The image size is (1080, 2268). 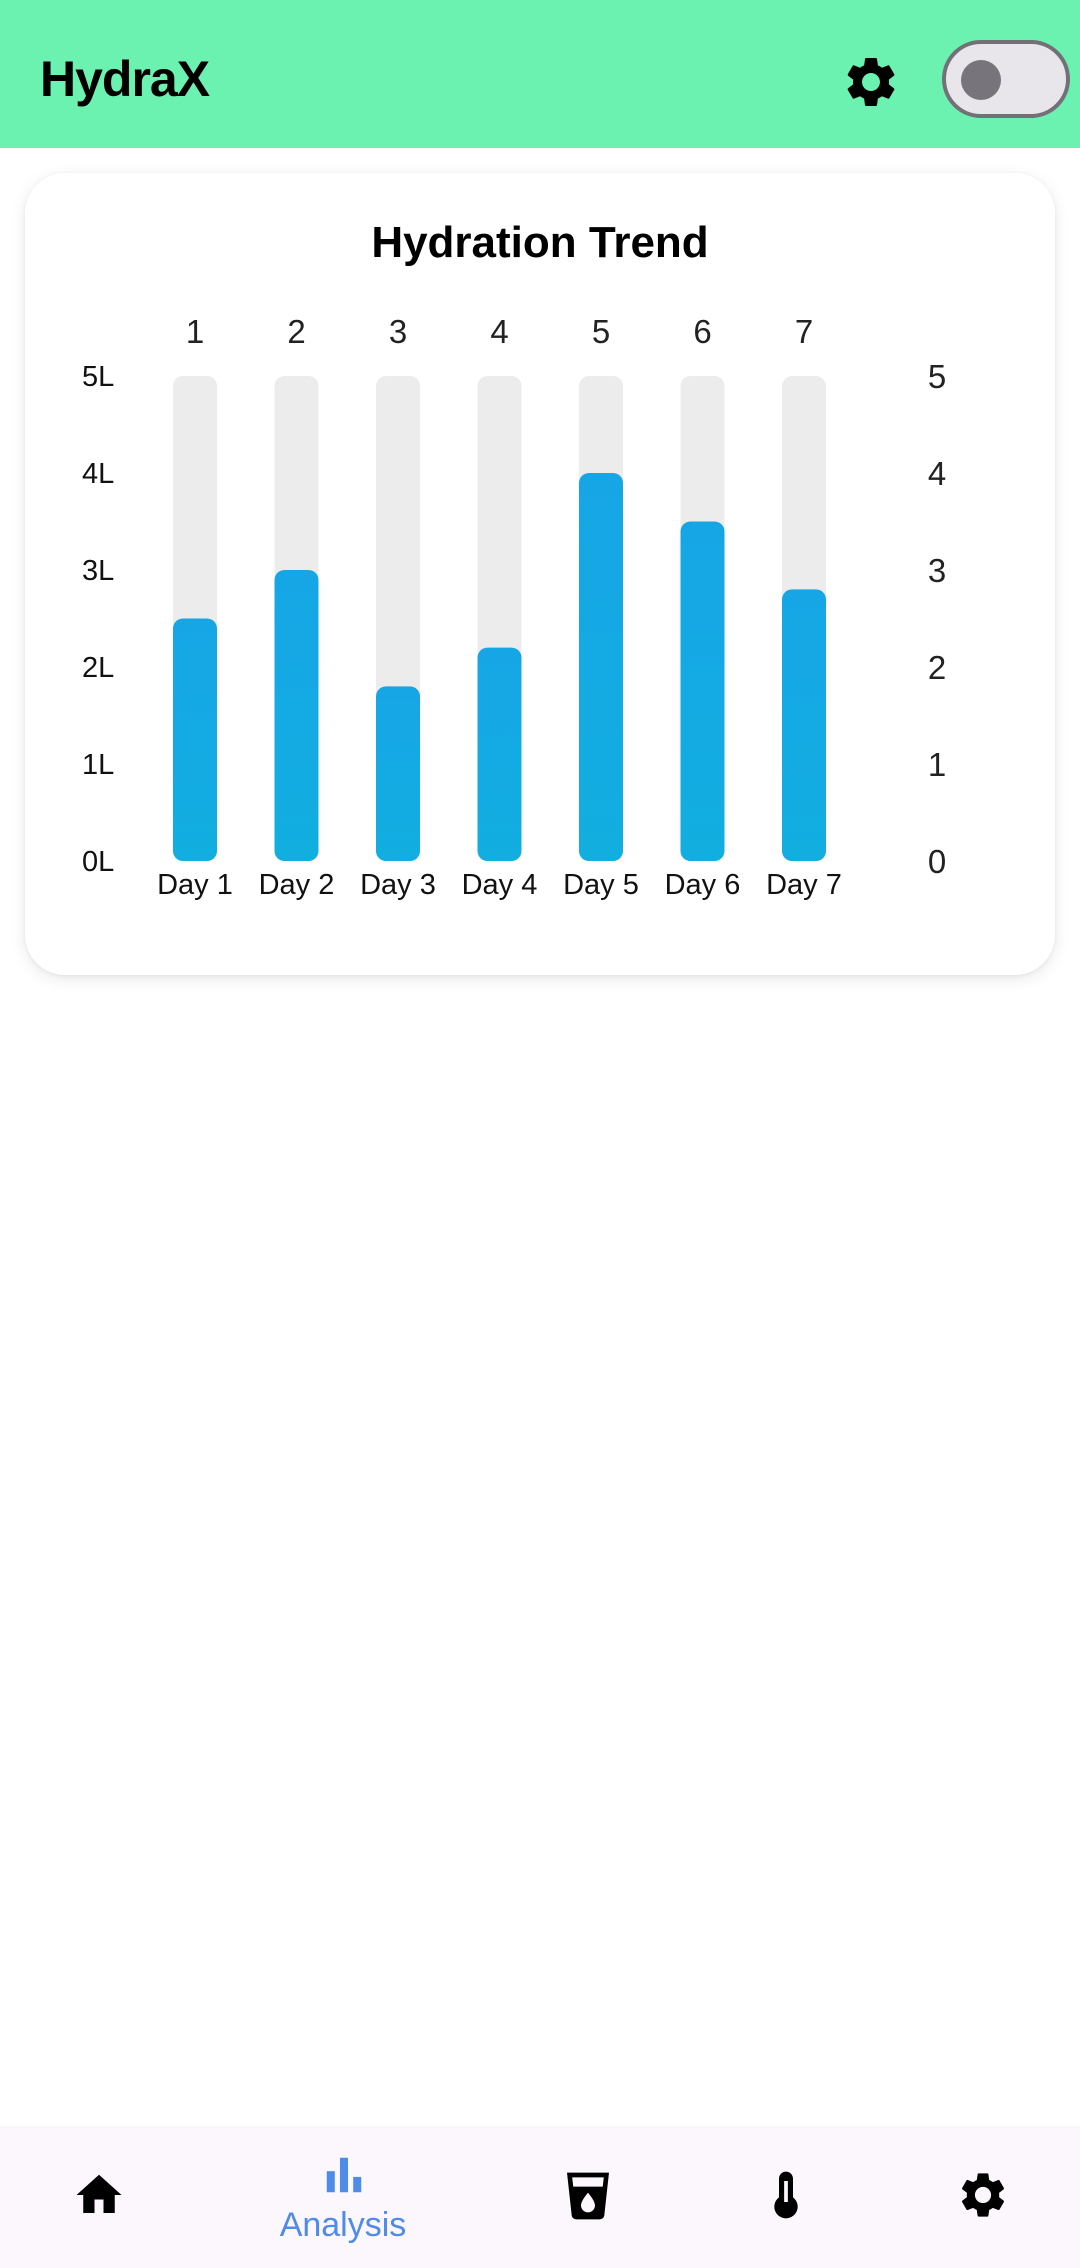 I want to click on y-axis-tick-label-left: 1L, so click(x=98, y=765).